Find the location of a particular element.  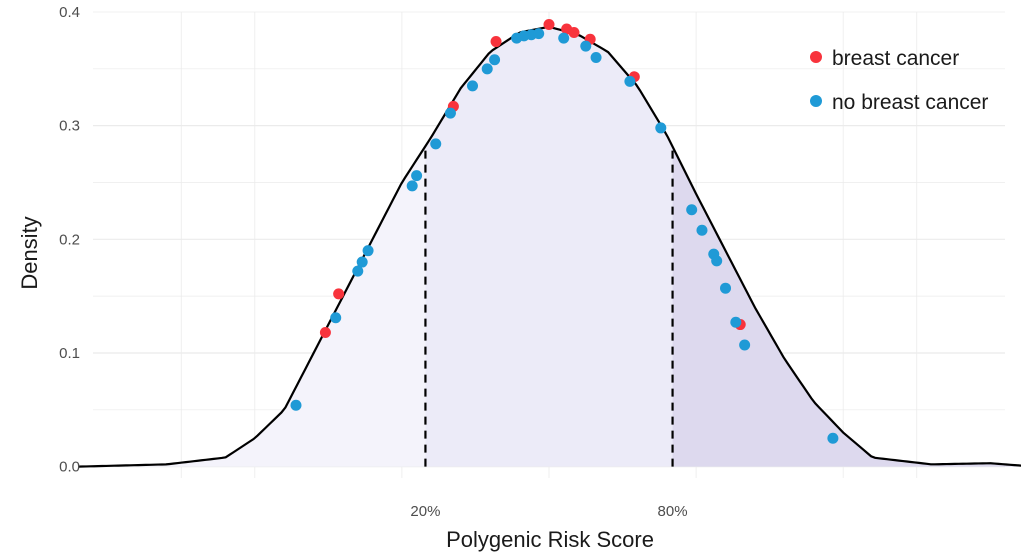

y-tick-label: 0.1 is located at coordinates (69, 353).